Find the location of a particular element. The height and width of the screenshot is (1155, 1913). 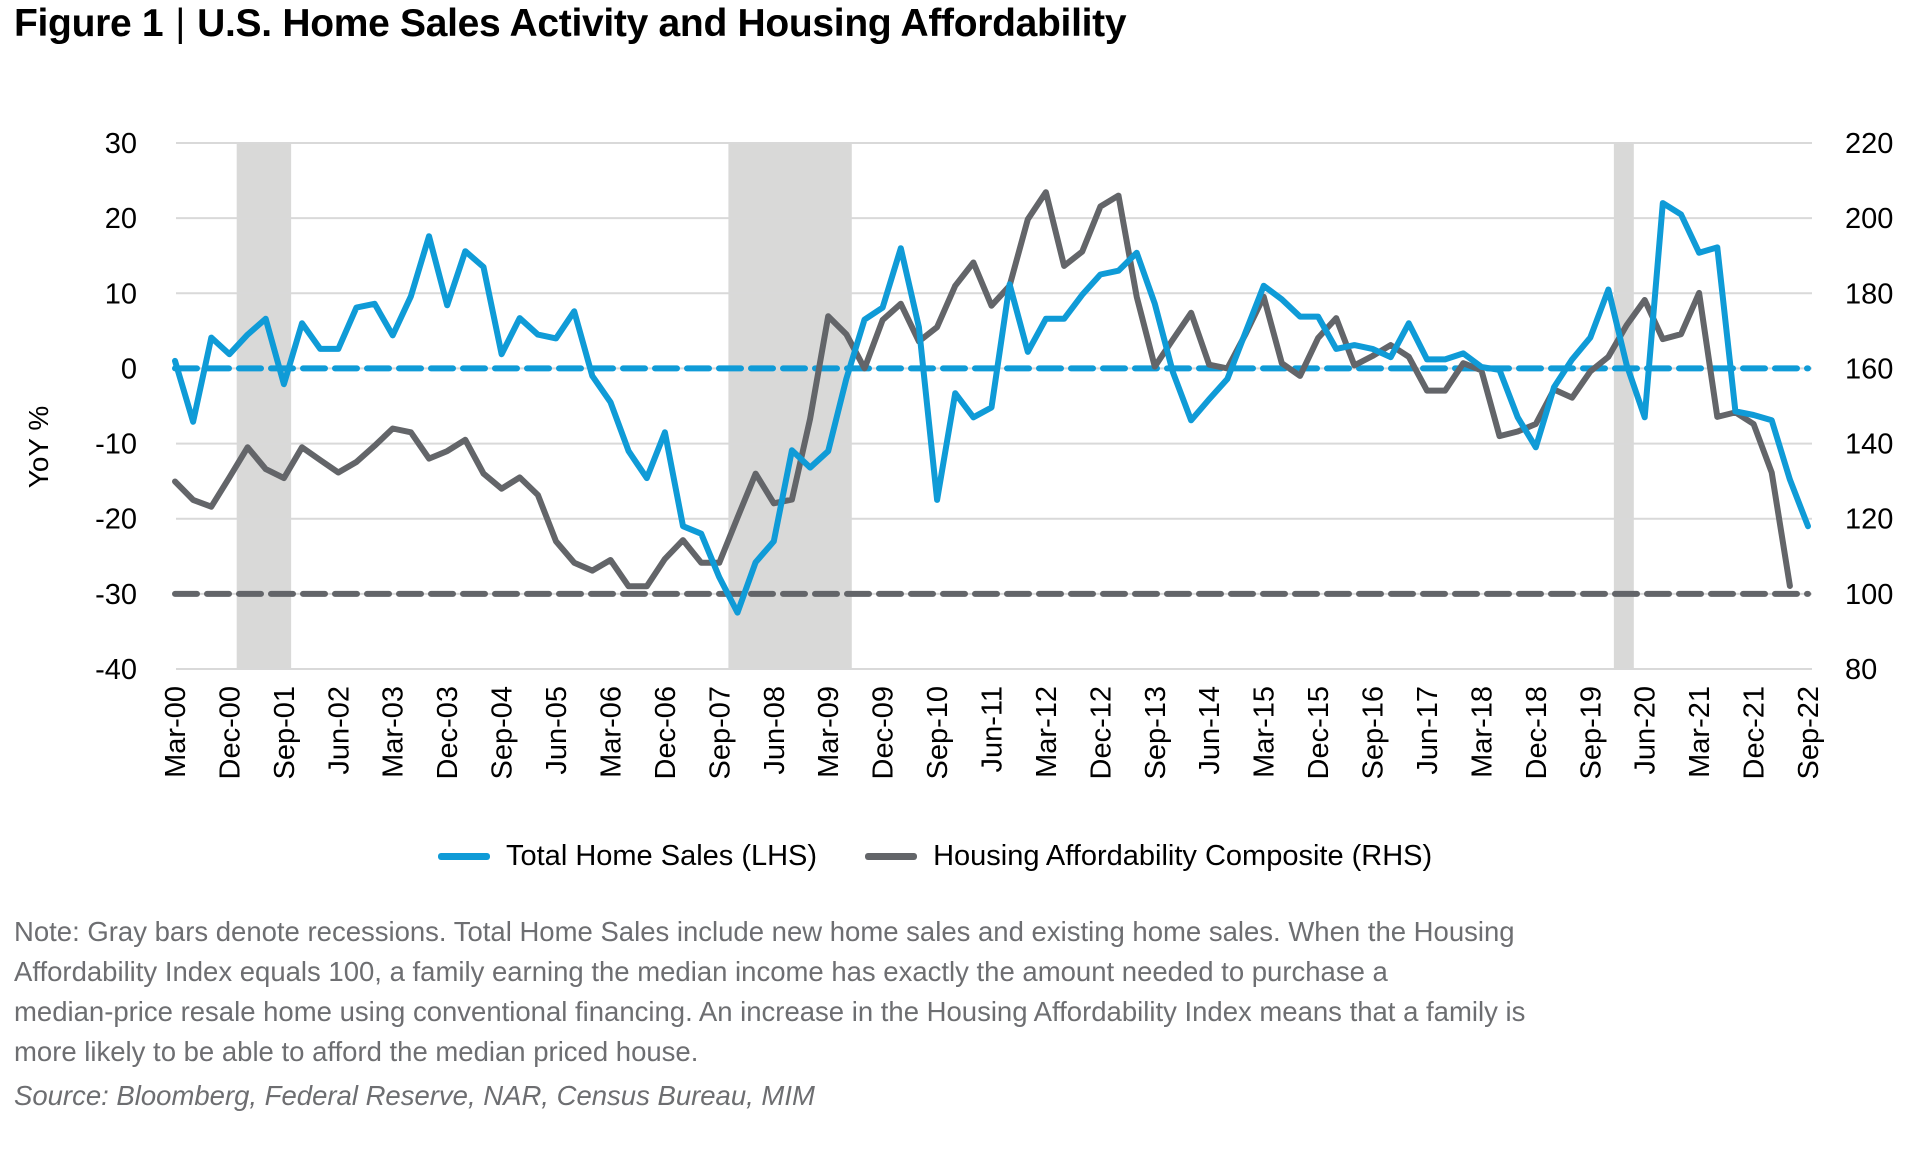

x-tick-label: Mar-09 is located at coordinates (829, 732).